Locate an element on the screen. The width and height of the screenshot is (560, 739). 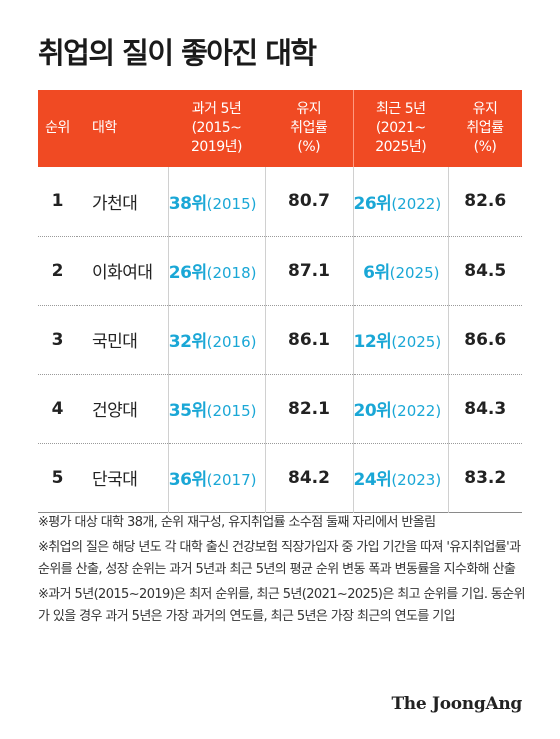
recent-rate-cell: 84.3 is located at coordinates (484, 408).